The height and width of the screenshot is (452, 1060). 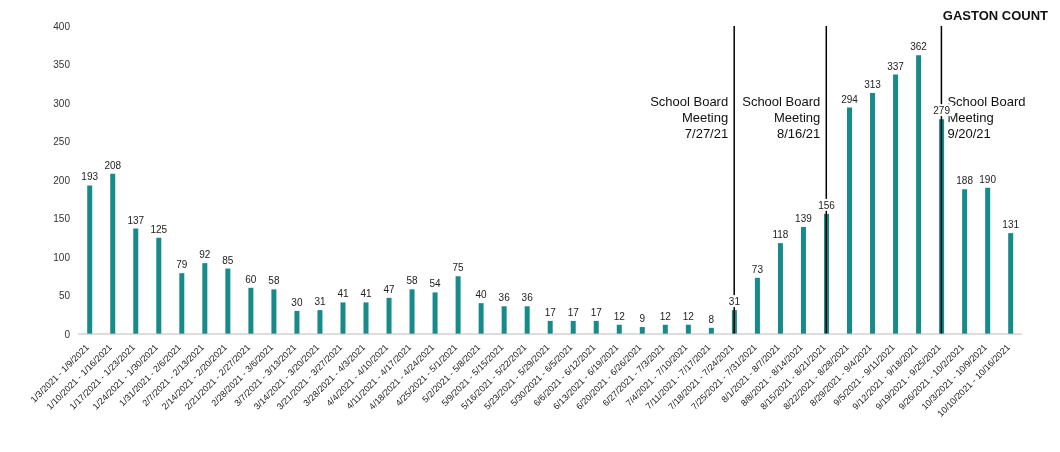 I want to click on data-label: 313, so click(x=873, y=84).